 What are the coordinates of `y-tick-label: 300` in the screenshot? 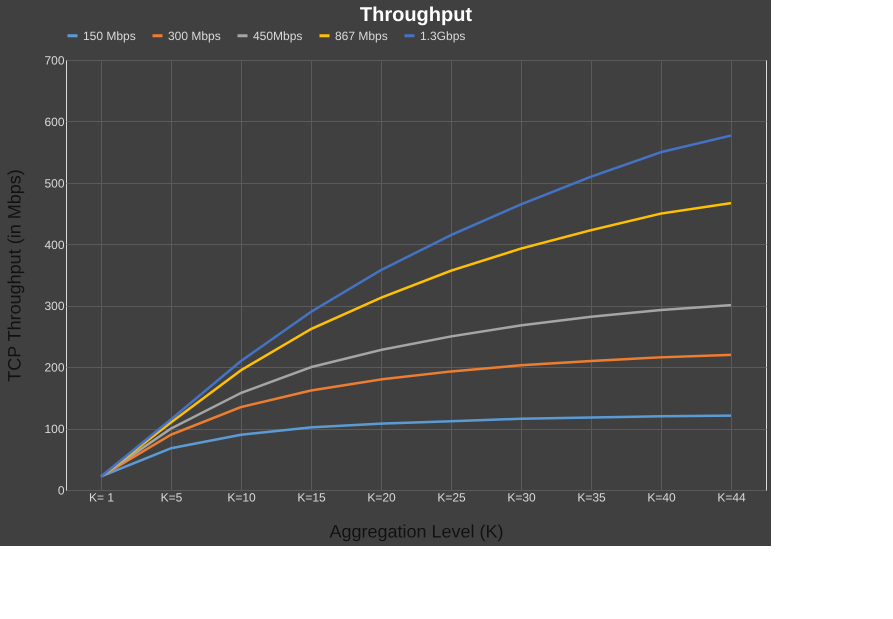 It's located at (54, 306).